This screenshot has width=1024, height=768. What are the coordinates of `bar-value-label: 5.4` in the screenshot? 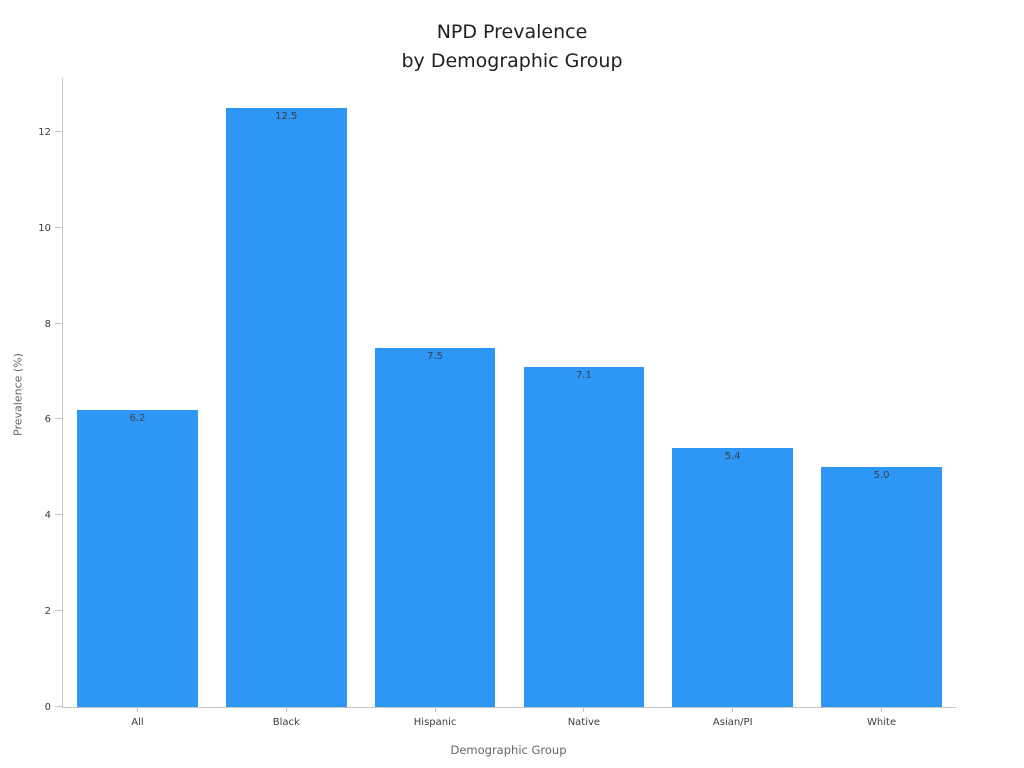 It's located at (732, 457).